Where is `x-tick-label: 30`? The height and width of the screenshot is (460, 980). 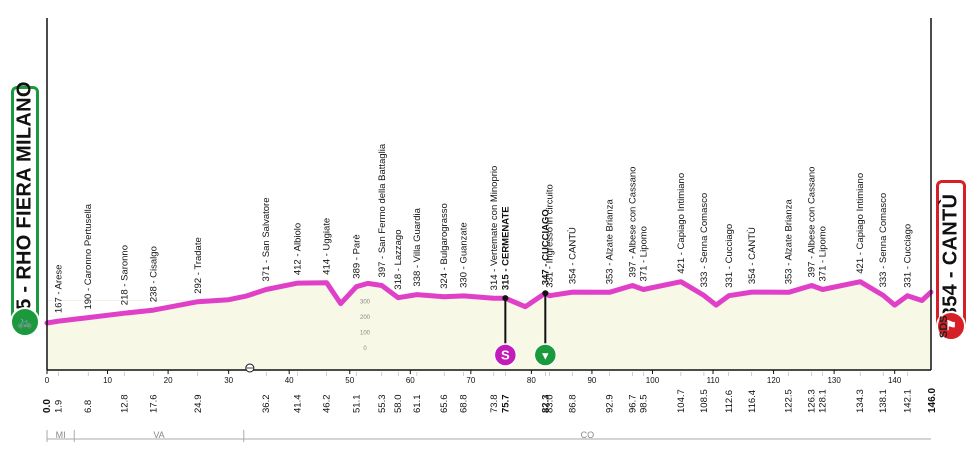
x-tick-label: 30 is located at coordinates (228, 380).